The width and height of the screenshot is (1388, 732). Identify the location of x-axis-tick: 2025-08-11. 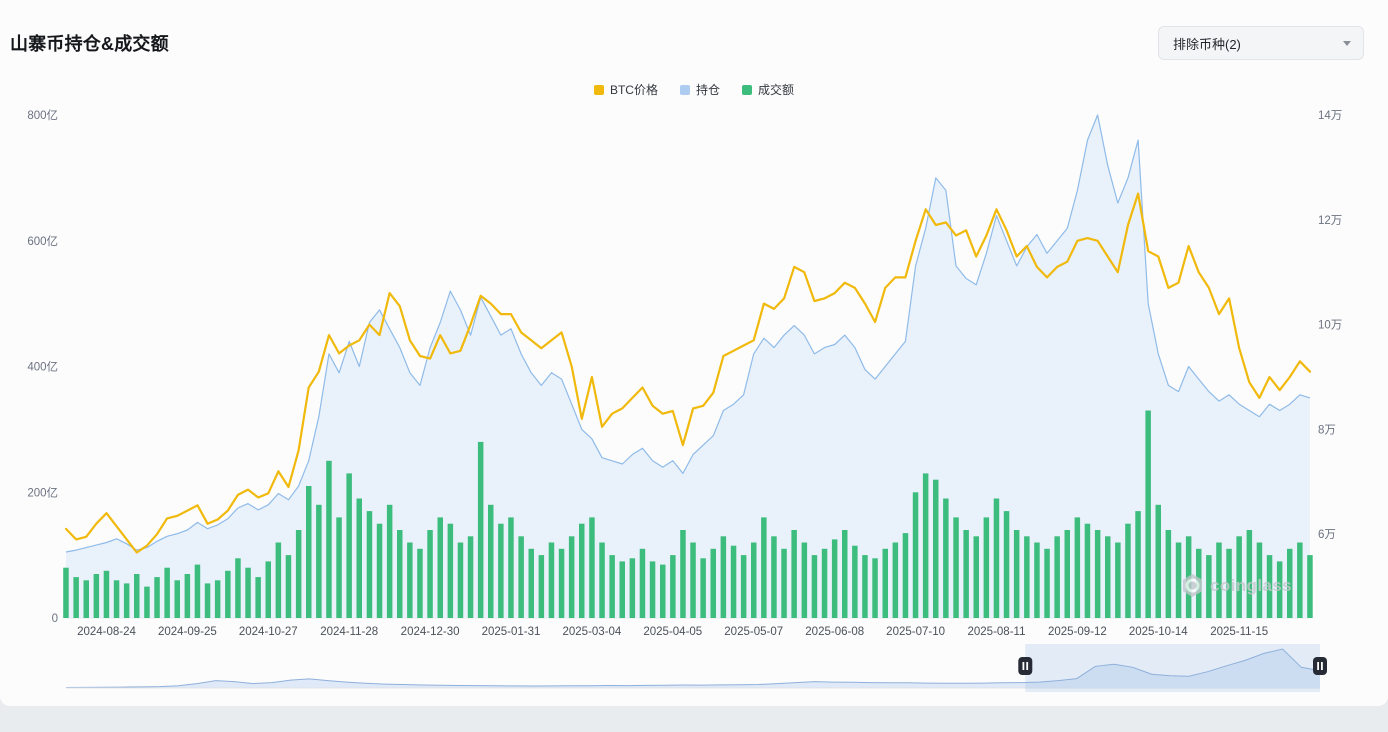
(997, 632).